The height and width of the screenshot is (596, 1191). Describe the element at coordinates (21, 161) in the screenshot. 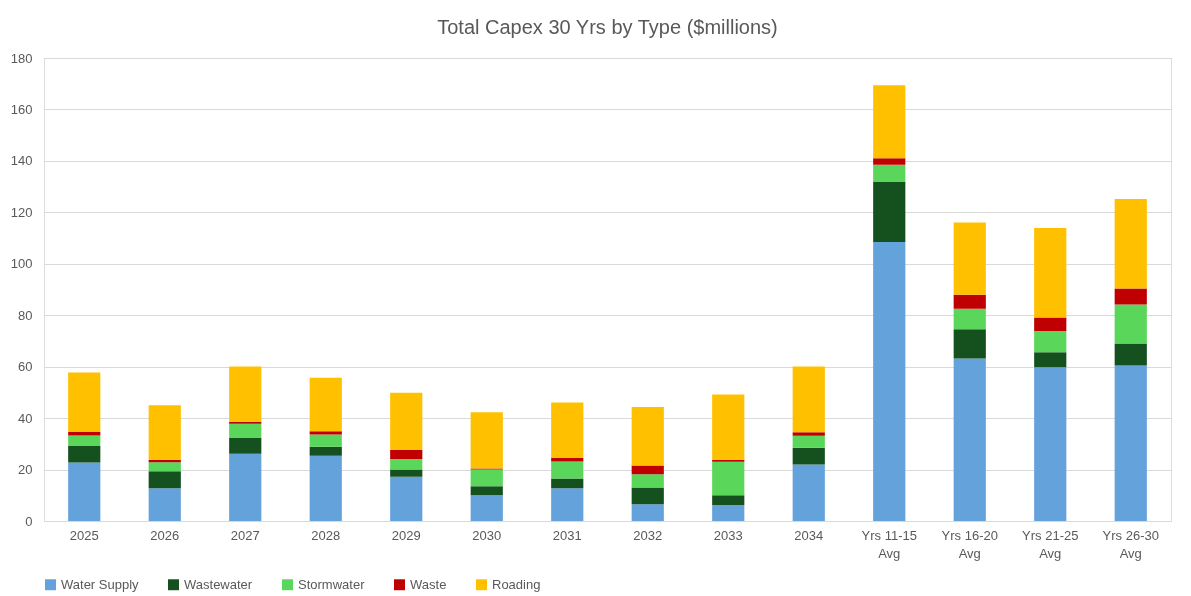

I see `y-tick-label: 140` at that location.